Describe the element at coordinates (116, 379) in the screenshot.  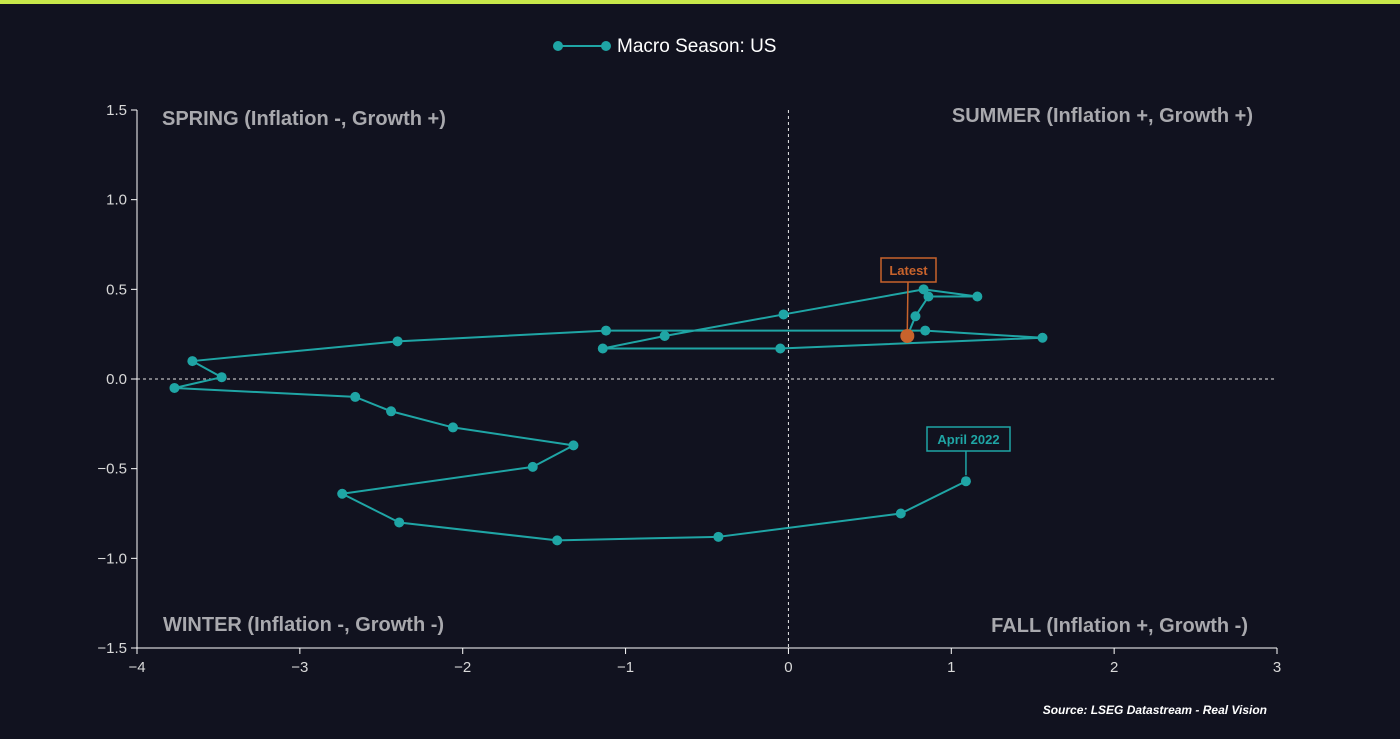
I see `y-tick-label: 0.0` at that location.